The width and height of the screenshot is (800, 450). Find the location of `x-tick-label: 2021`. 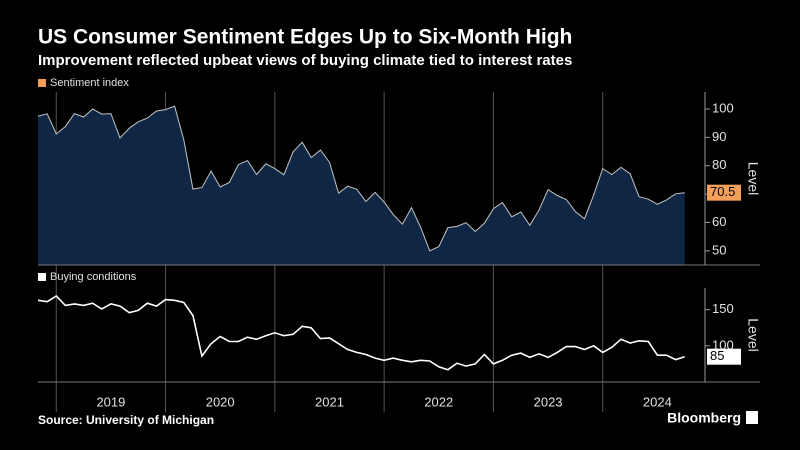

x-tick-label: 2021 is located at coordinates (329, 401).